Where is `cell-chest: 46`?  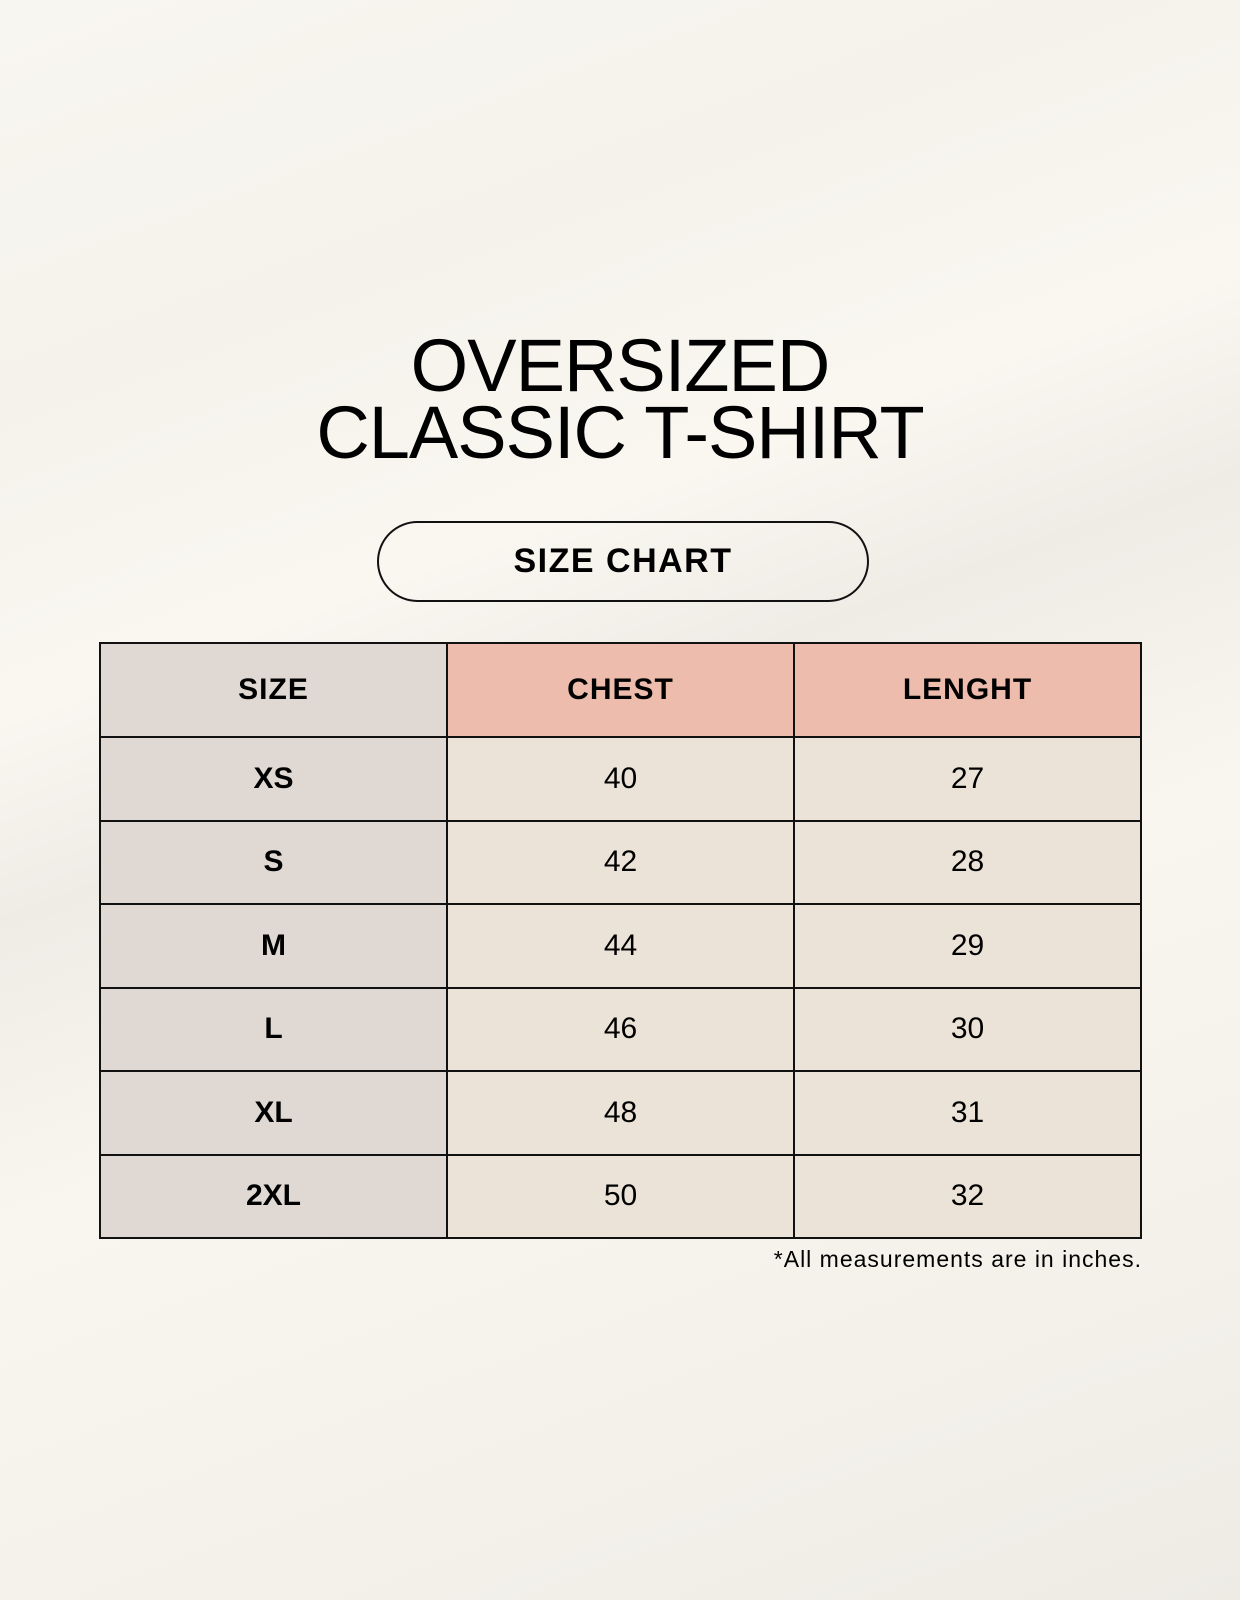
cell-chest: 46 is located at coordinates (620, 1029).